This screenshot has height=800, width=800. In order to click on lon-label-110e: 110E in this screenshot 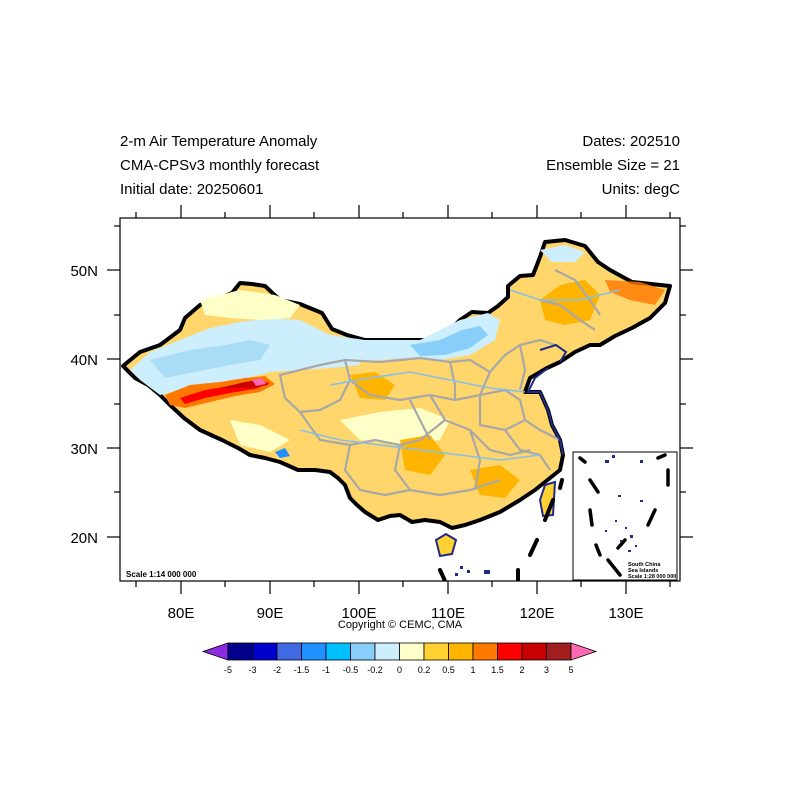, I will do `click(448, 613)`.